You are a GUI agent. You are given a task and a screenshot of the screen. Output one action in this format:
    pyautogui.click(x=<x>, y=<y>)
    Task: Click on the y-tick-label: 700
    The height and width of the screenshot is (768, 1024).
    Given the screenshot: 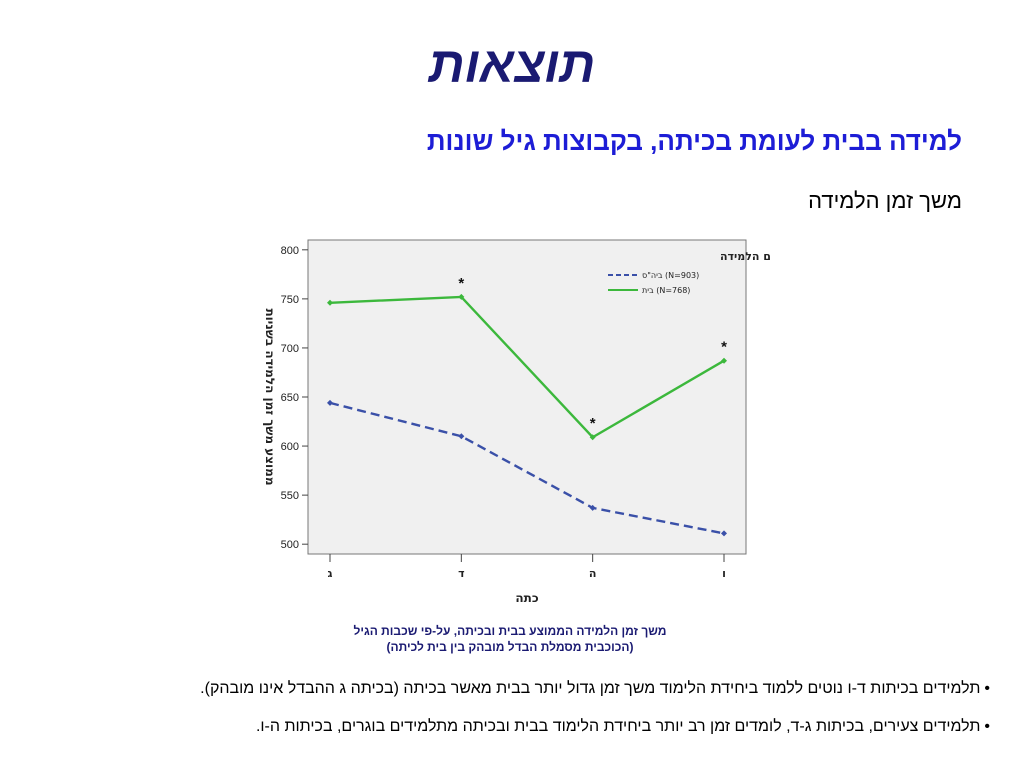 What is the action you would take?
    pyautogui.click(x=290, y=349)
    